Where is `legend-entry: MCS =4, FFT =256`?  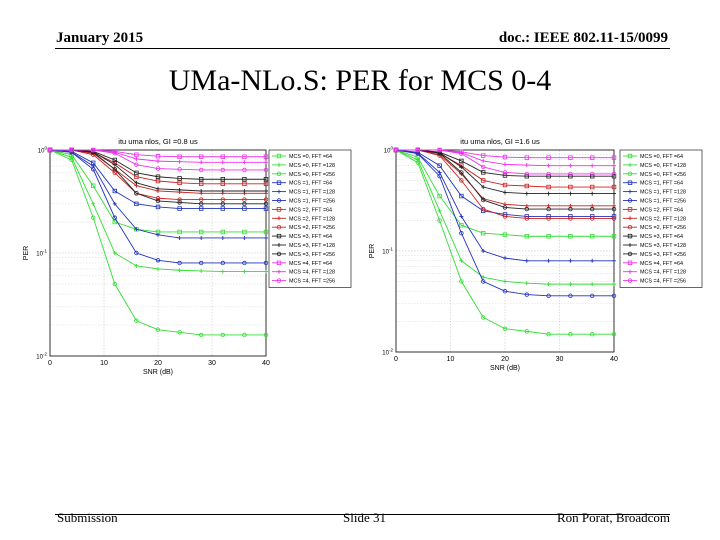 legend-entry: MCS =4, FFT =256 is located at coordinates (663, 282).